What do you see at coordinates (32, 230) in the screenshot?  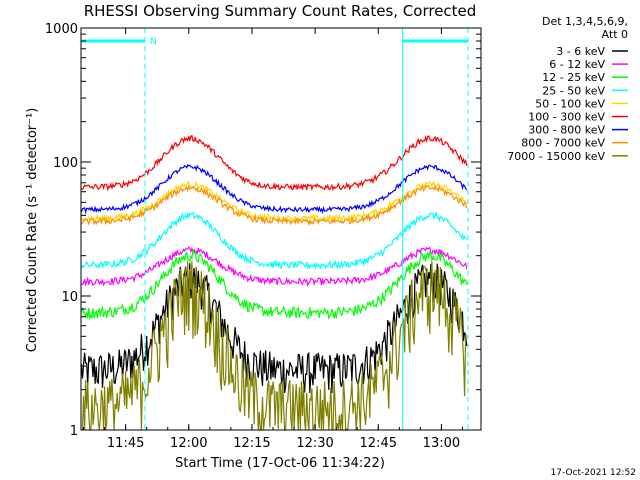 I see `y-axis-label: Corrected Count Rate (s⁻¹ detector⁻¹)` at bounding box center [32, 230].